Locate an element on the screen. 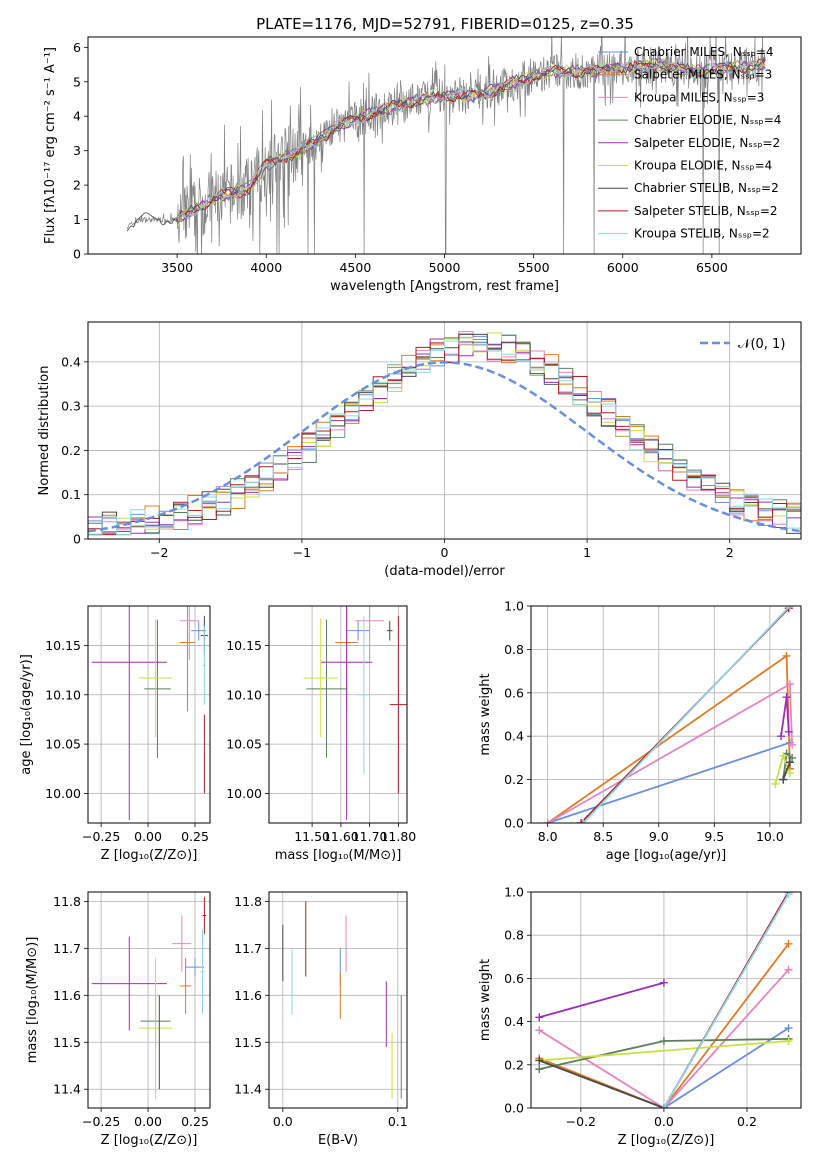 The height and width of the screenshot is (1170, 819). y-tick-label: 10.05 is located at coordinates (244, 744).